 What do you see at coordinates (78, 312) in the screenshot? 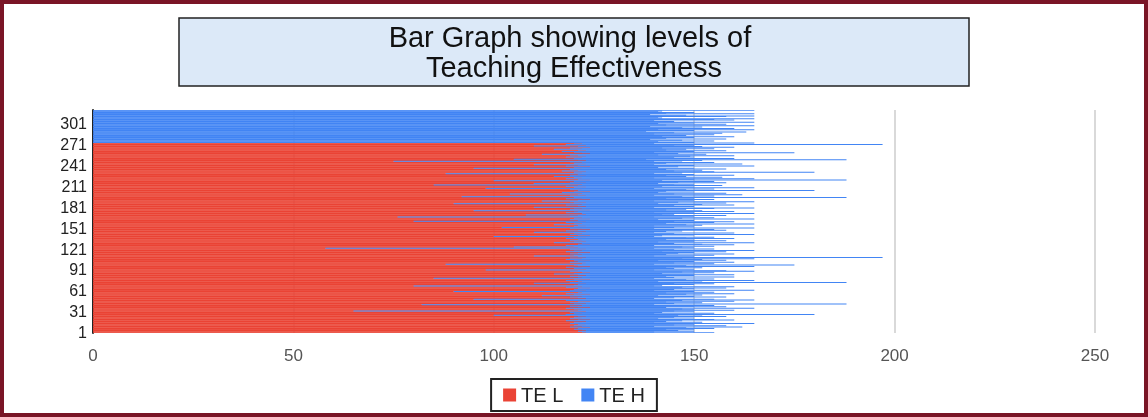
I see `y-tick-label: 31` at bounding box center [78, 312].